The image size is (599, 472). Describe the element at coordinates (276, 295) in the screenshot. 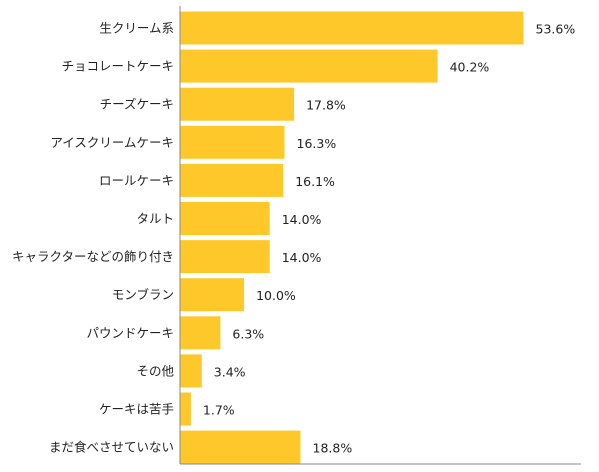

I see `value-label: 10.0%` at that location.